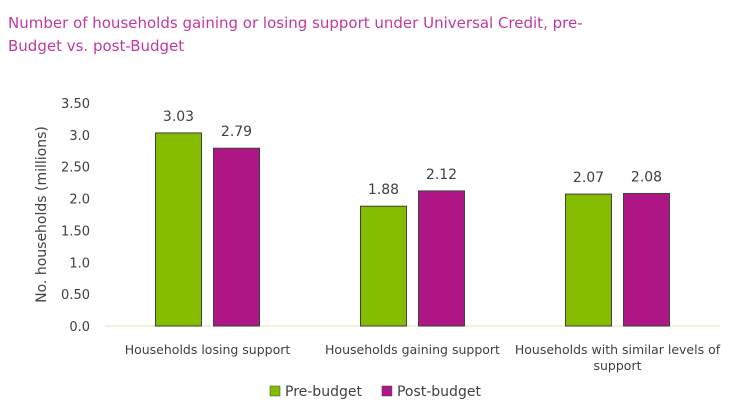 The width and height of the screenshot is (750, 412). I want to click on y-tick-label: 1.50, so click(75, 231).